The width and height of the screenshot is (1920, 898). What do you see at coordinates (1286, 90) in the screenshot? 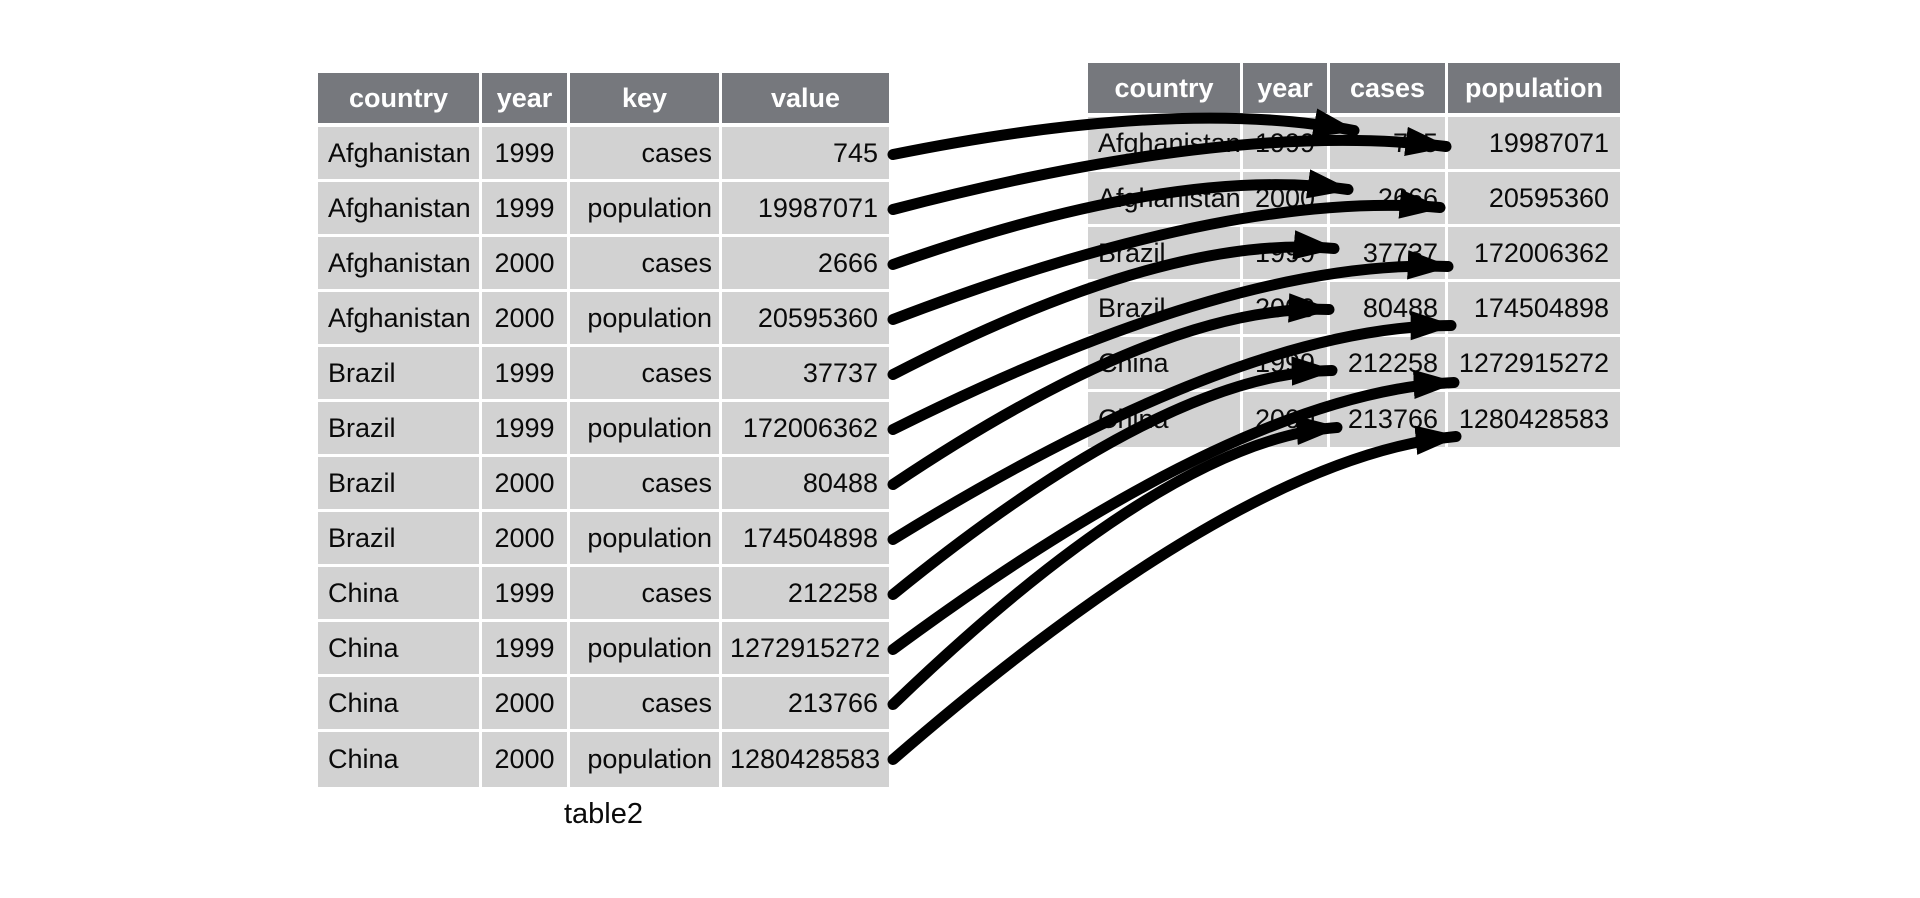
I see `wide-header-year: year` at bounding box center [1286, 90].